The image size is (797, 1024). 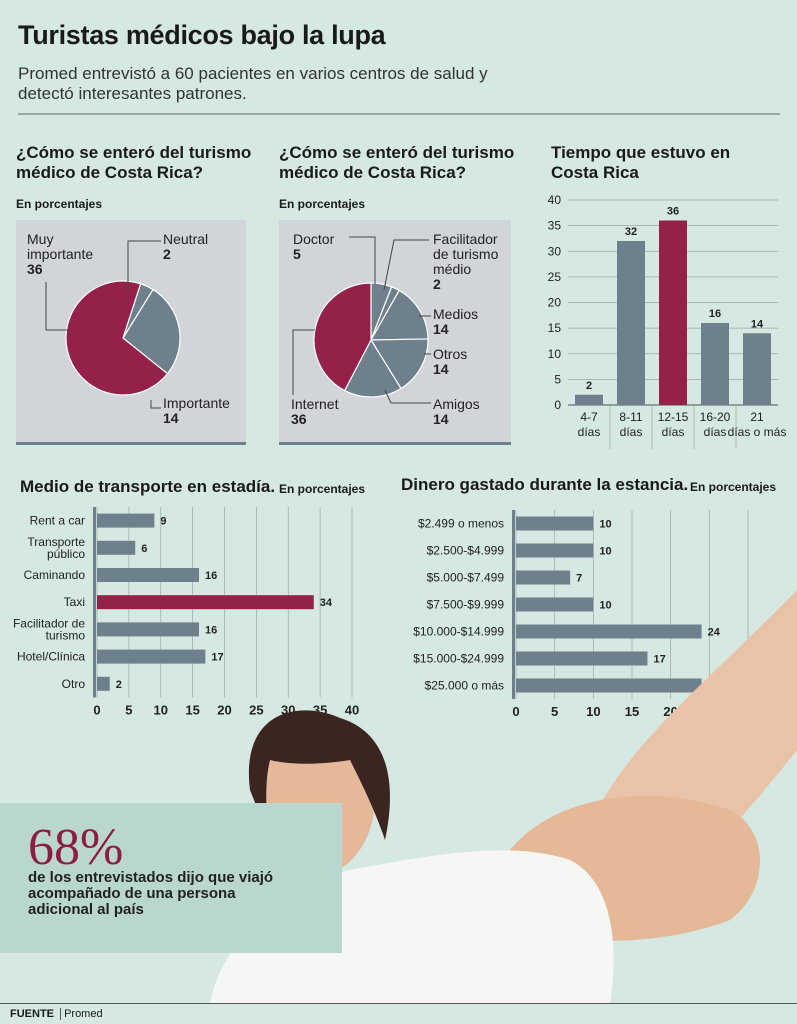 What do you see at coordinates (144, 549) in the screenshot?
I see `transport-value-label: 6` at bounding box center [144, 549].